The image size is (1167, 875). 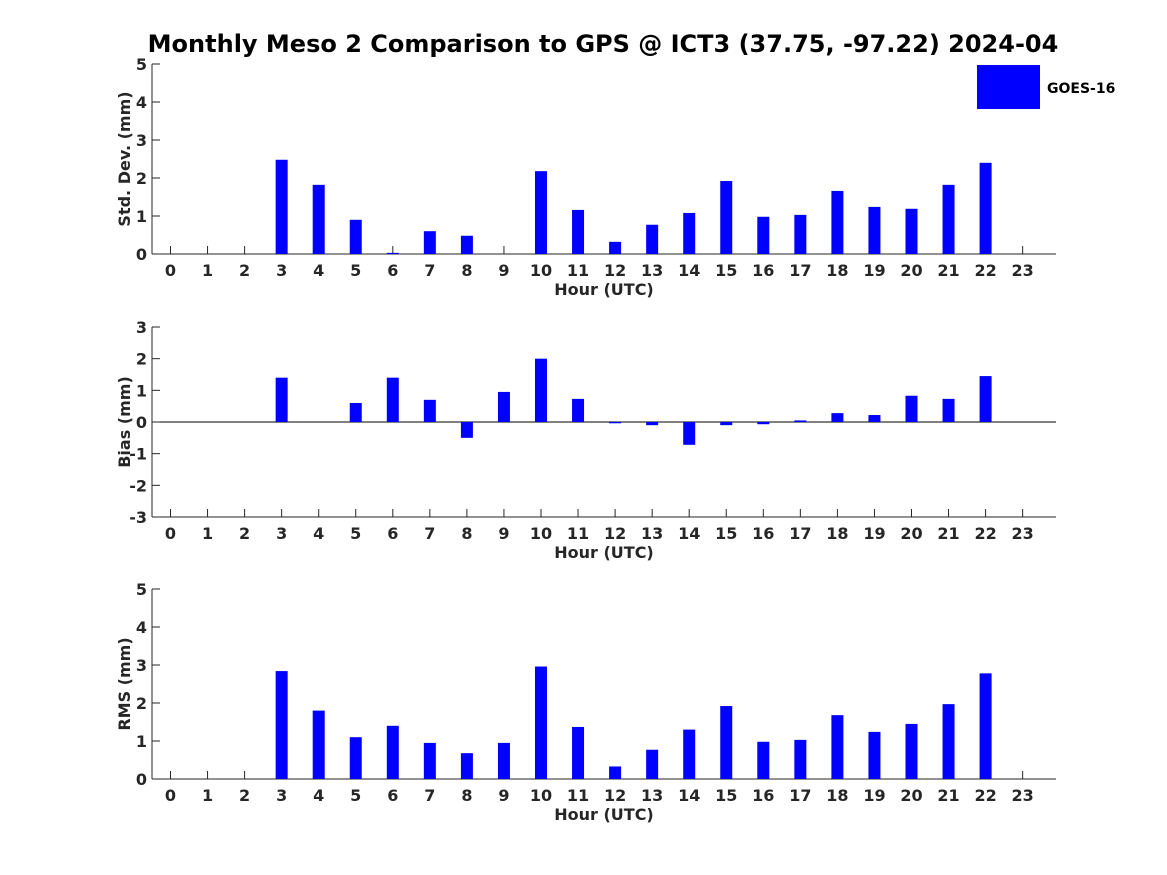 I want to click on x-tick-label: 15, so click(x=726, y=795).